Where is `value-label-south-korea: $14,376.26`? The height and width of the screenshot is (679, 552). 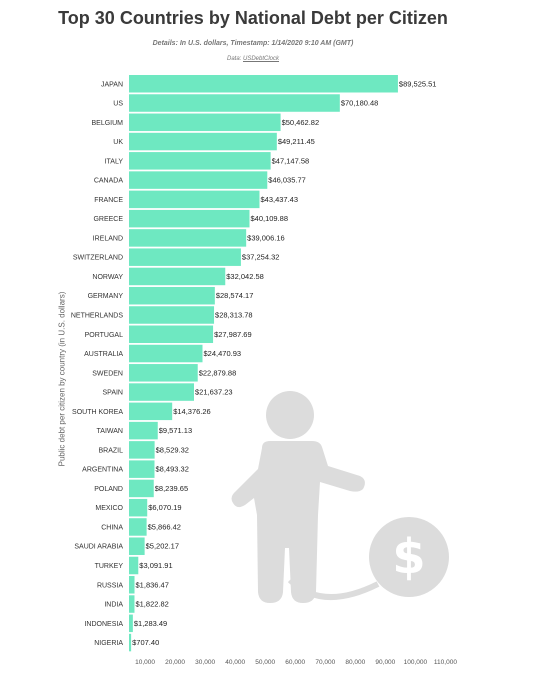 value-label-south-korea: $14,376.26 is located at coordinates (192, 411).